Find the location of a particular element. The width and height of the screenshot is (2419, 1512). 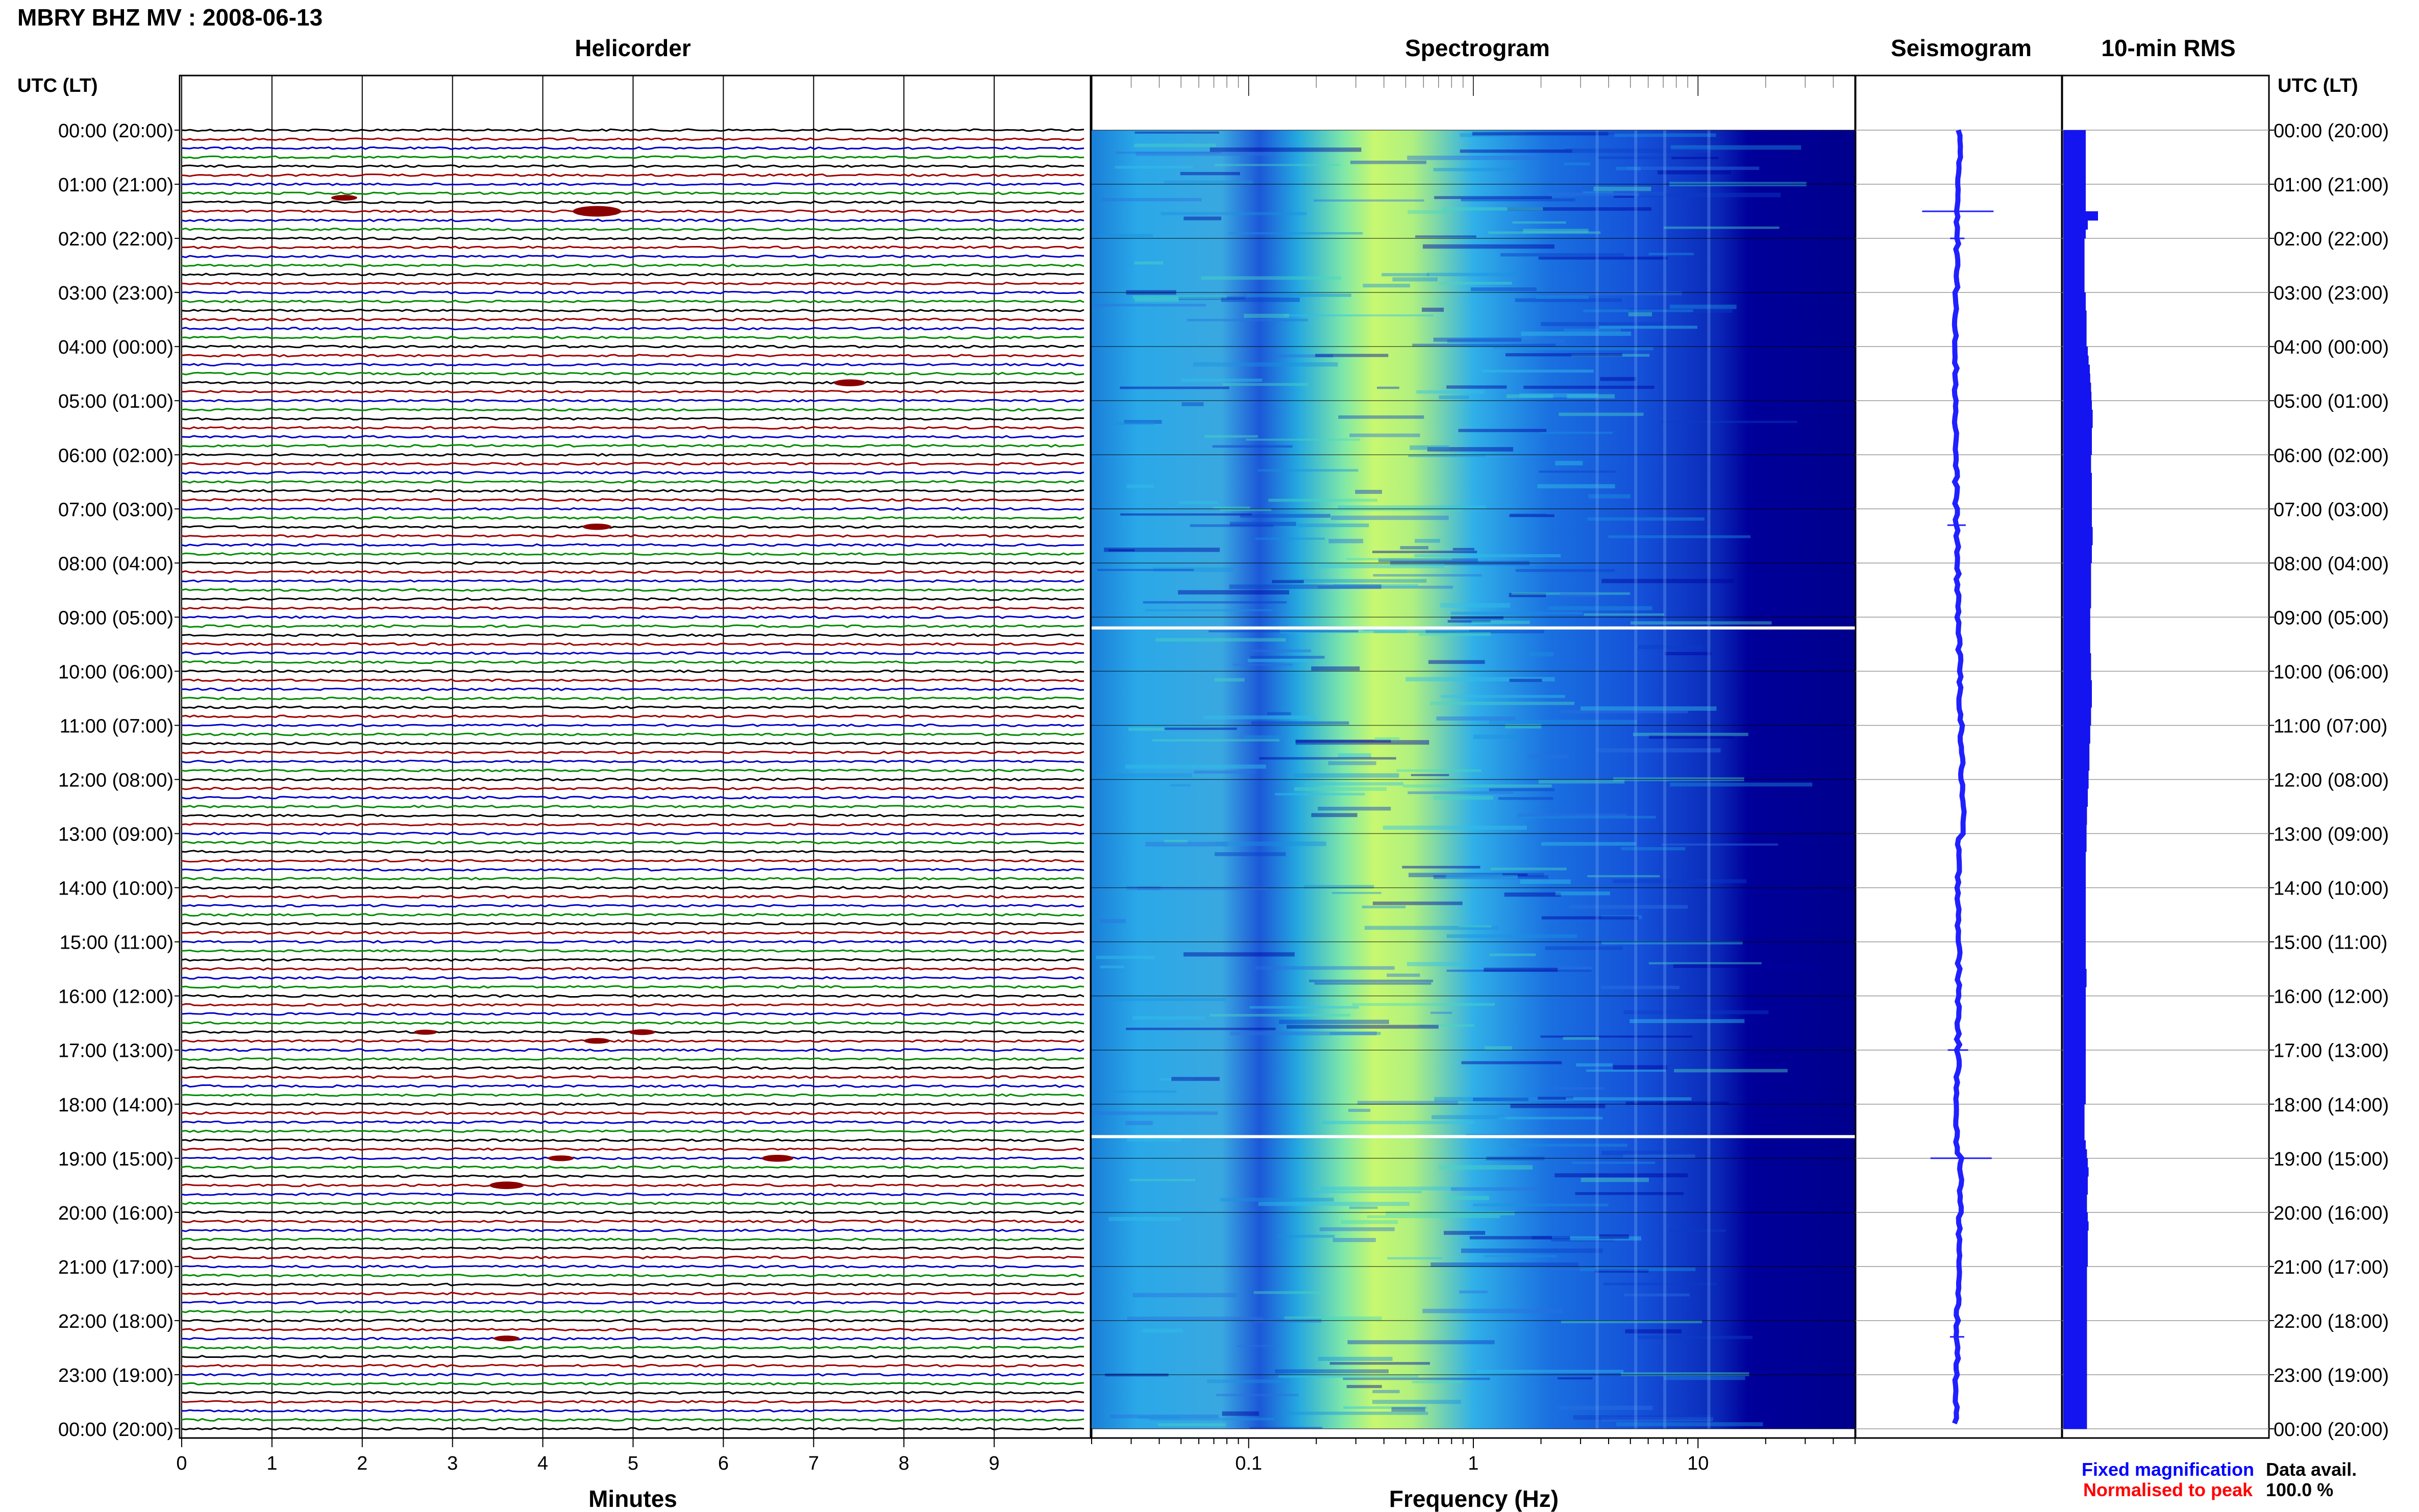

time-label-right: 02:00 (22:00) is located at coordinates (2331, 239).